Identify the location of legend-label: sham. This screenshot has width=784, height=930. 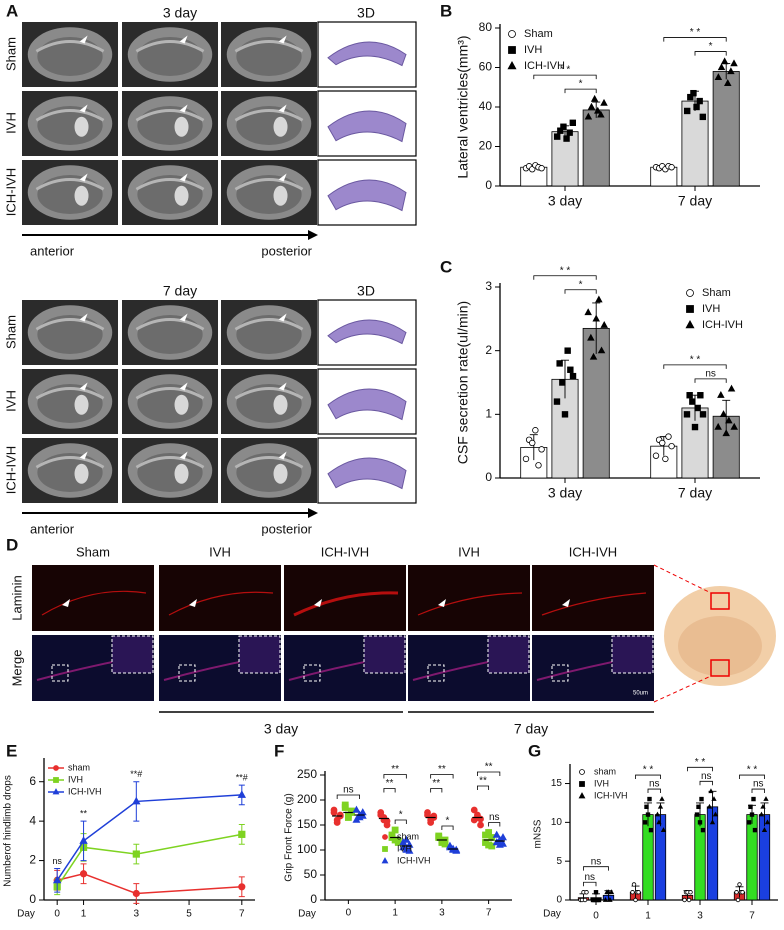
(79, 767).